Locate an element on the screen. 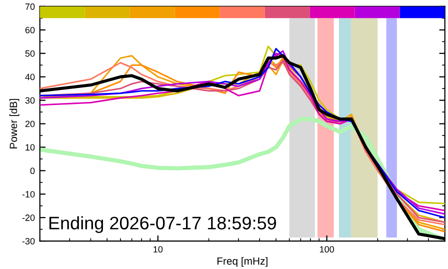 Image resolution: width=448 pixels, height=269 pixels. y-tick-label: 50 is located at coordinates (30, 53).